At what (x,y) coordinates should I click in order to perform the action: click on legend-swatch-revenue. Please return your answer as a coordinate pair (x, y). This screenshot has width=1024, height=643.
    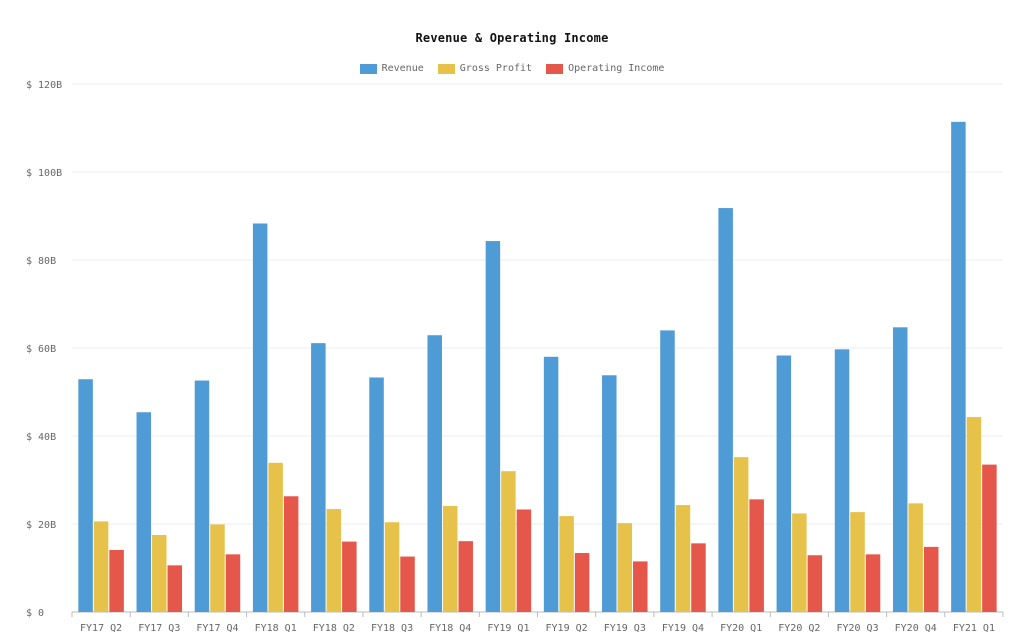
    Looking at the image, I should click on (368, 68).